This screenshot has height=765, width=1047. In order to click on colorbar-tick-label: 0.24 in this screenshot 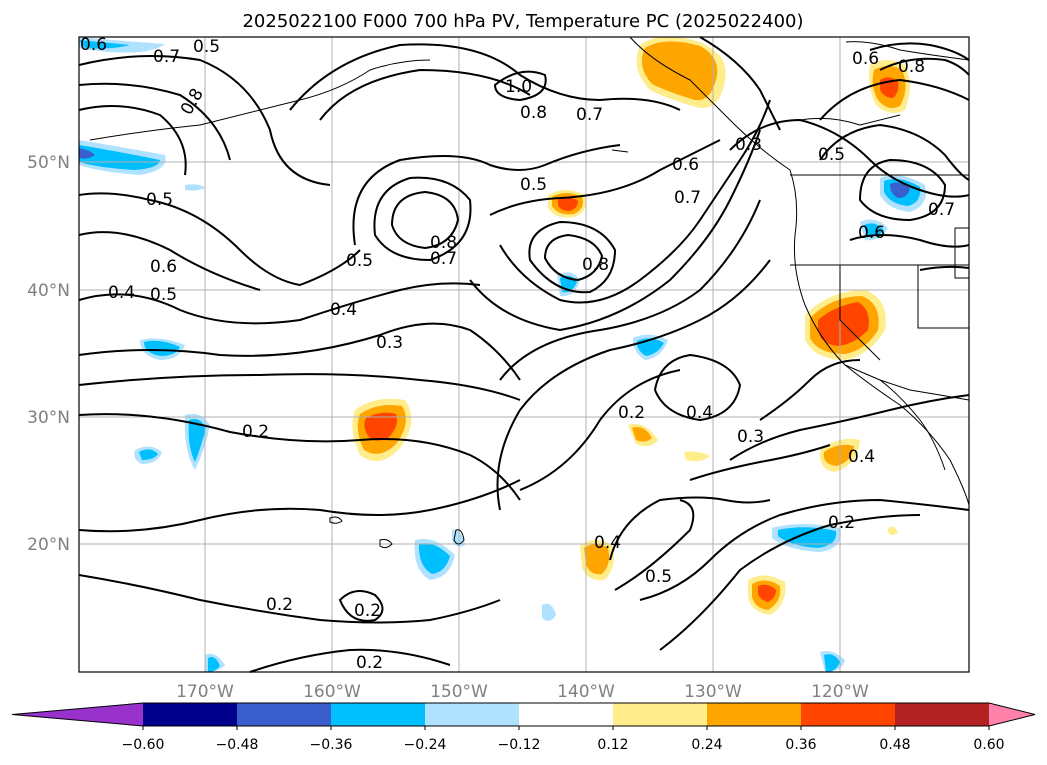, I will do `click(706, 745)`.